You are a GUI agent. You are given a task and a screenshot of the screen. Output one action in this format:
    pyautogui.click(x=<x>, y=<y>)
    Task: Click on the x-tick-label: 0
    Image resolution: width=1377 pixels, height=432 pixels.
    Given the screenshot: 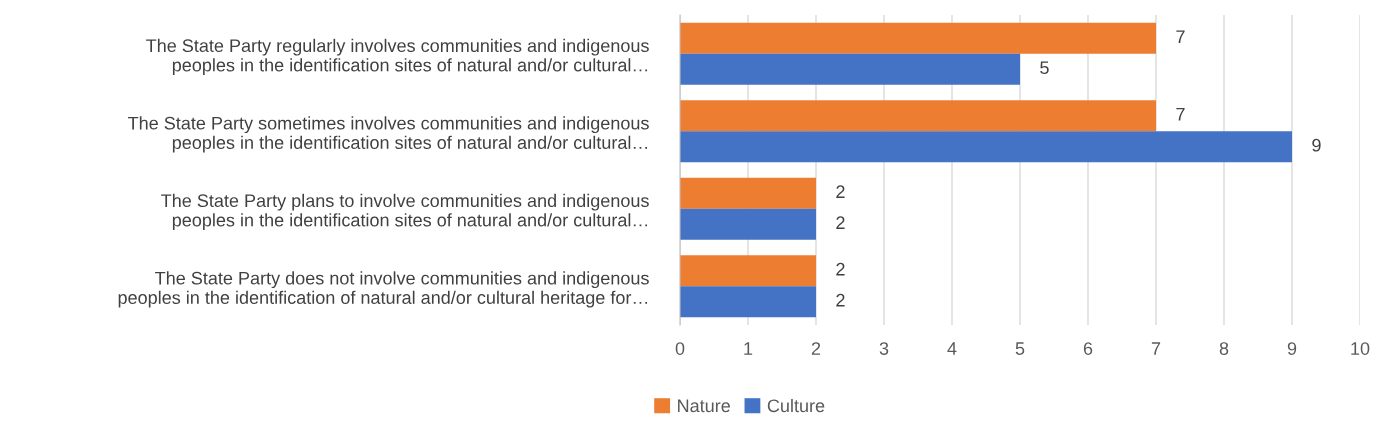 What is the action you would take?
    pyautogui.click(x=680, y=348)
    